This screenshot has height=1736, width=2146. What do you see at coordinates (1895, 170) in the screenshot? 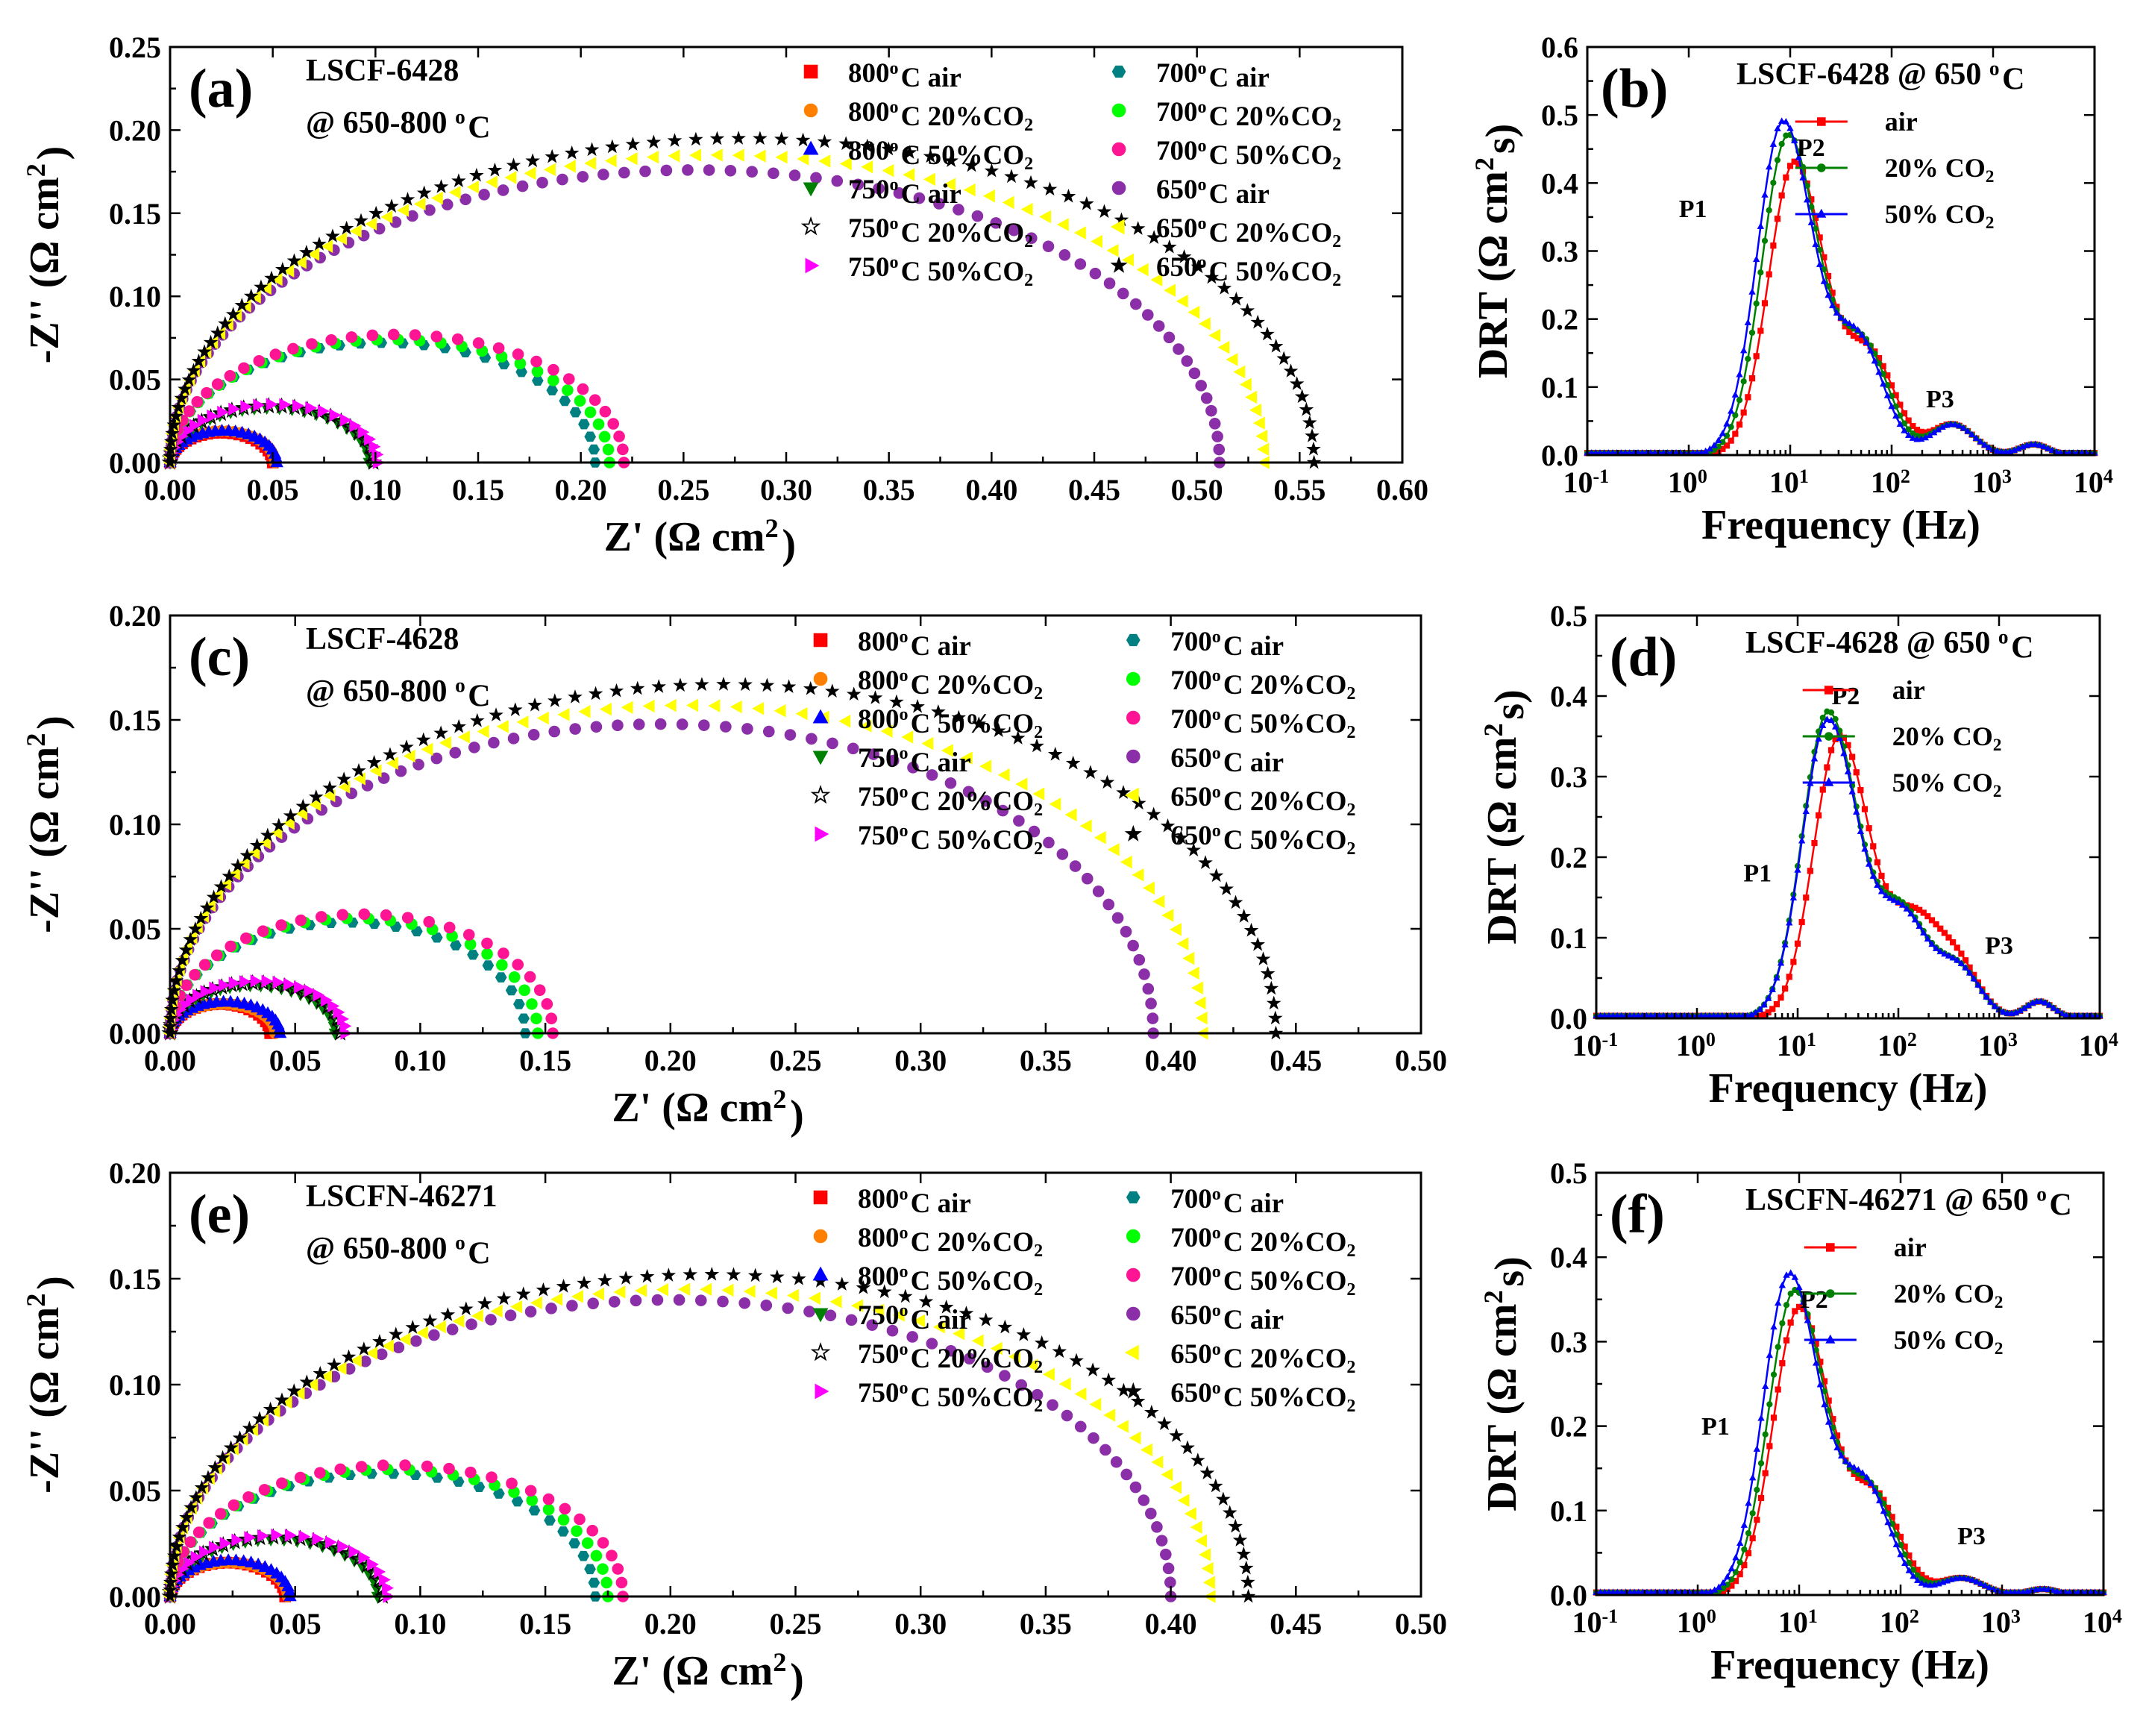
I see `legend-item: 20% CO2` at bounding box center [1895, 170].